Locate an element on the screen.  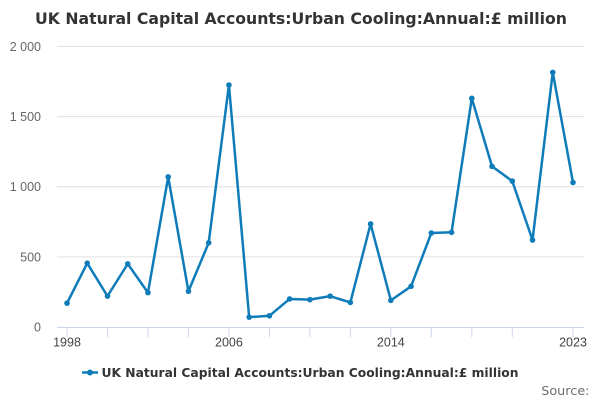
y-axis-label: 500 is located at coordinates (30, 257).